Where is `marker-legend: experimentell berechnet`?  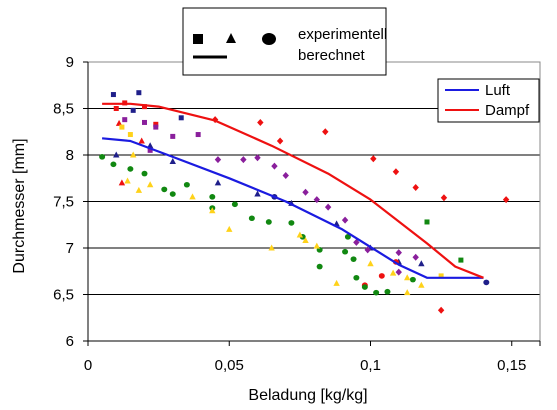 marker-legend: experimentell berechnet is located at coordinates (284, 41).